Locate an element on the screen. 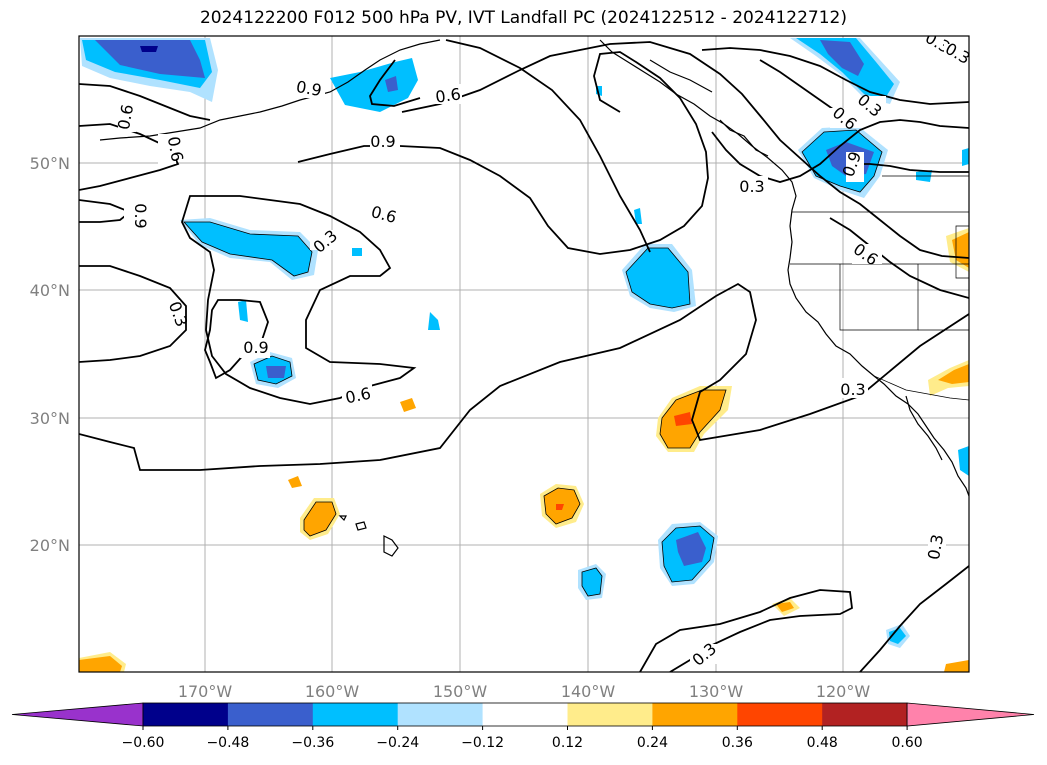 Image resolution: width=1047 pixels, height=765 pixels. longitude-label: 160°W is located at coordinates (332, 691).